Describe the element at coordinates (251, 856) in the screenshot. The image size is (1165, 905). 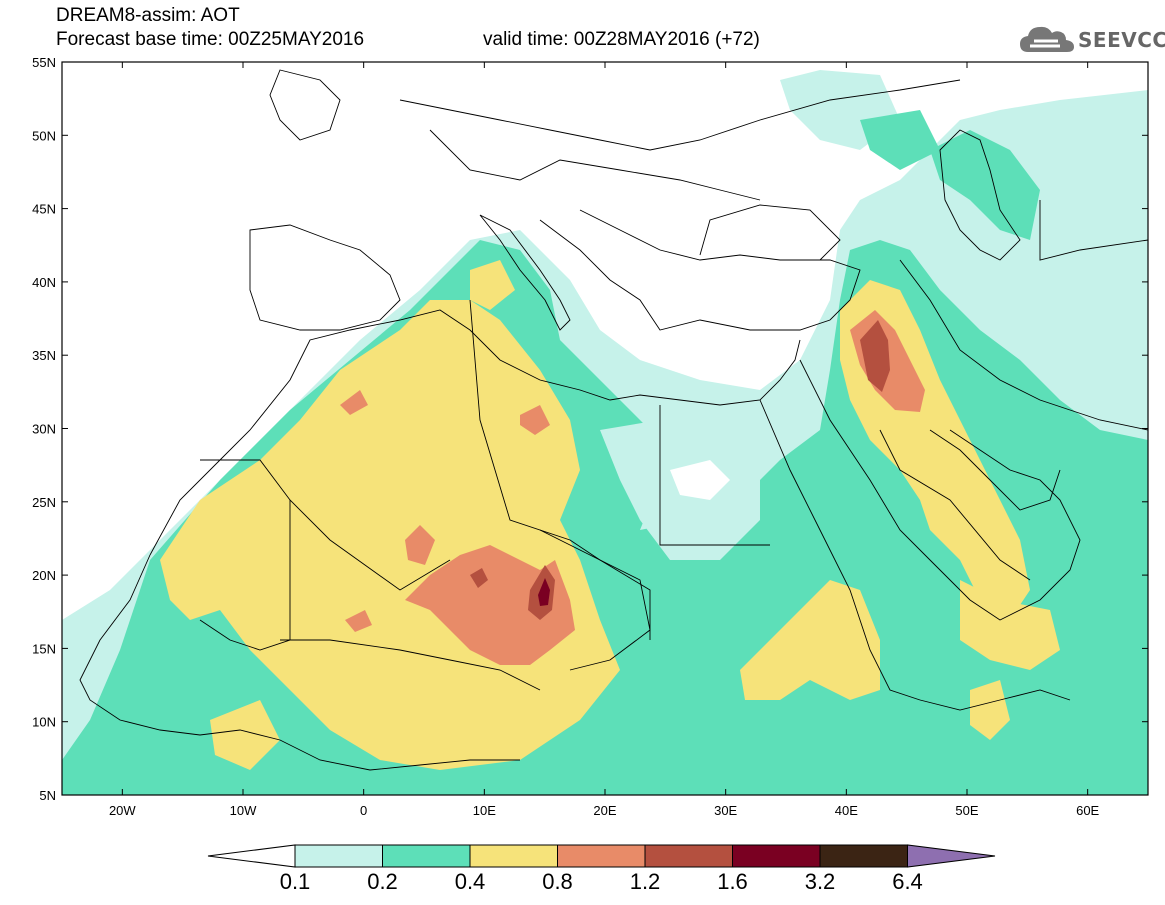
I see `colorbar-arrow-low` at that location.